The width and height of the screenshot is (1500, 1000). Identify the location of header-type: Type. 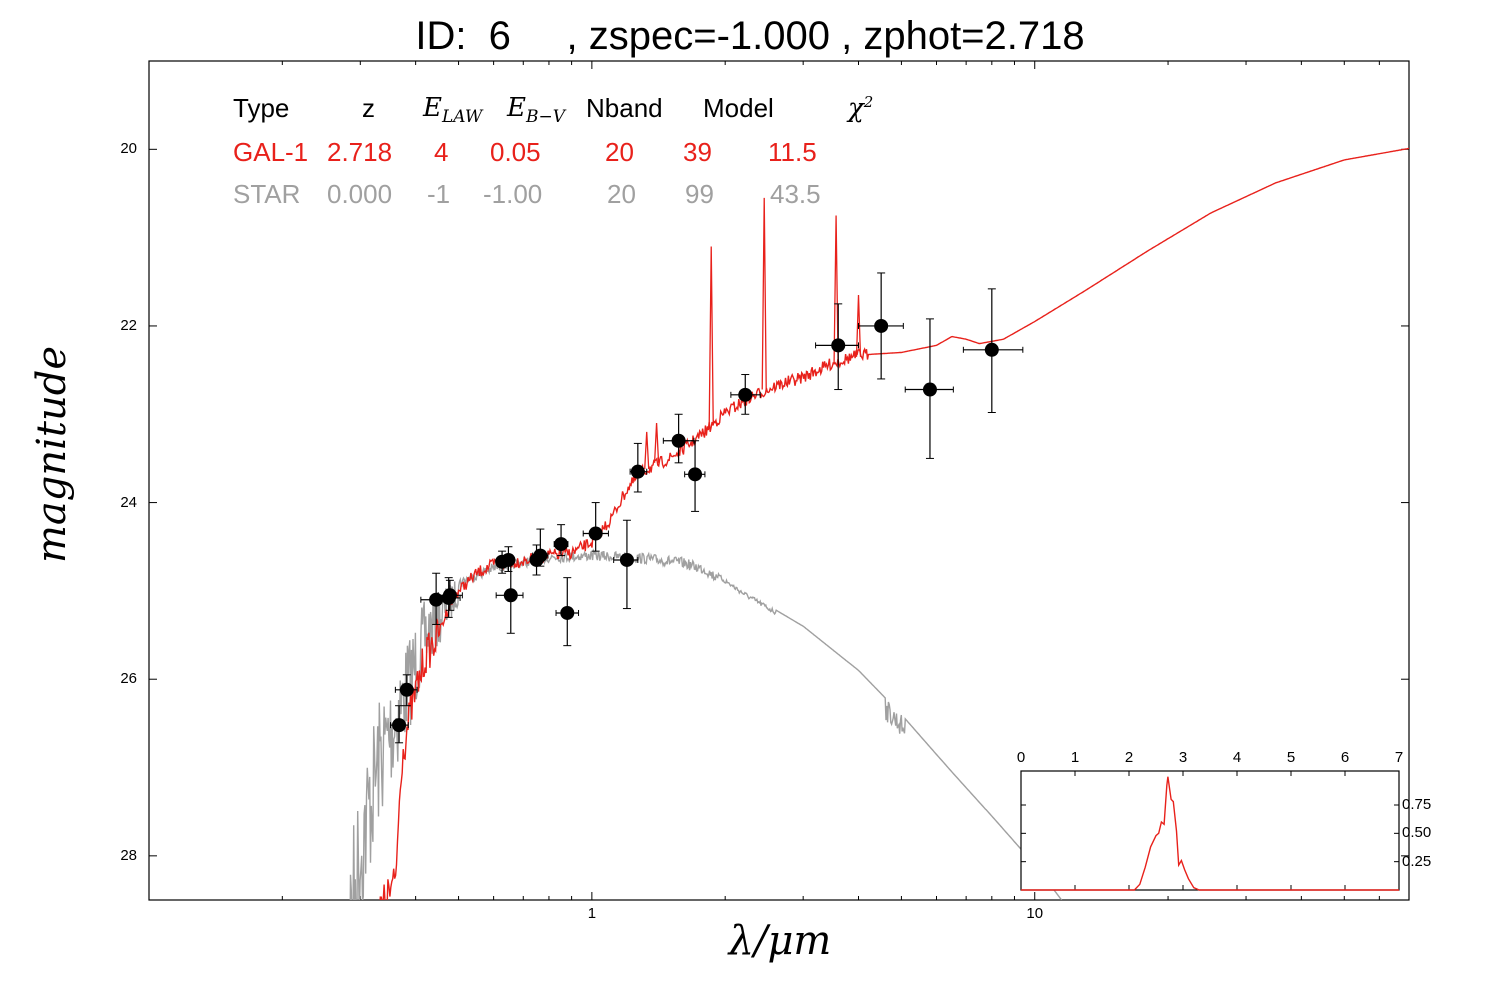
(261, 108).